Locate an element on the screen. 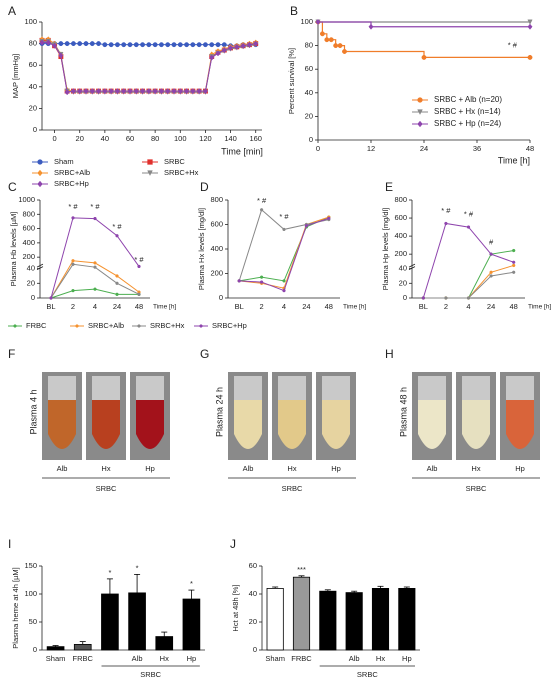  photo-title: Plasma 24 h is located at coordinates (219, 412).